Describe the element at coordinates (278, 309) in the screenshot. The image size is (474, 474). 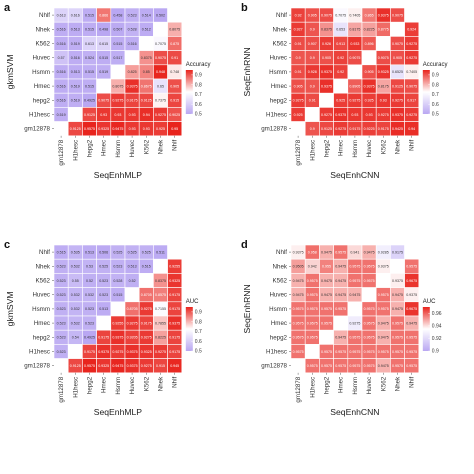
I see `row-label: Hsmm` at that location.